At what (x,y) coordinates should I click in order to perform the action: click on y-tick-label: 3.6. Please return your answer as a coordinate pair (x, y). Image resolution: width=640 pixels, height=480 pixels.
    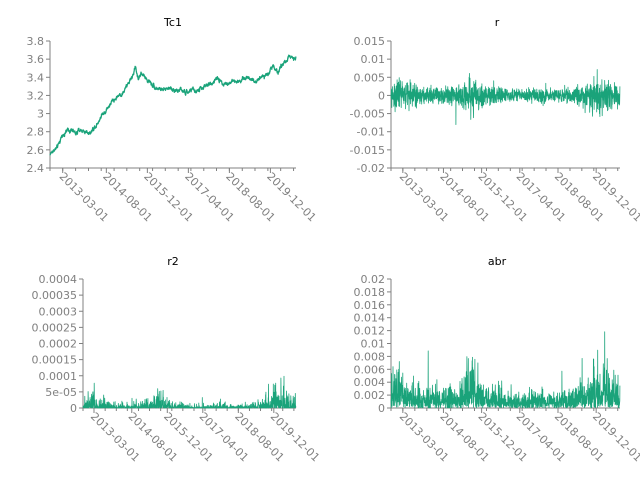
    Looking at the image, I should click on (36, 59).